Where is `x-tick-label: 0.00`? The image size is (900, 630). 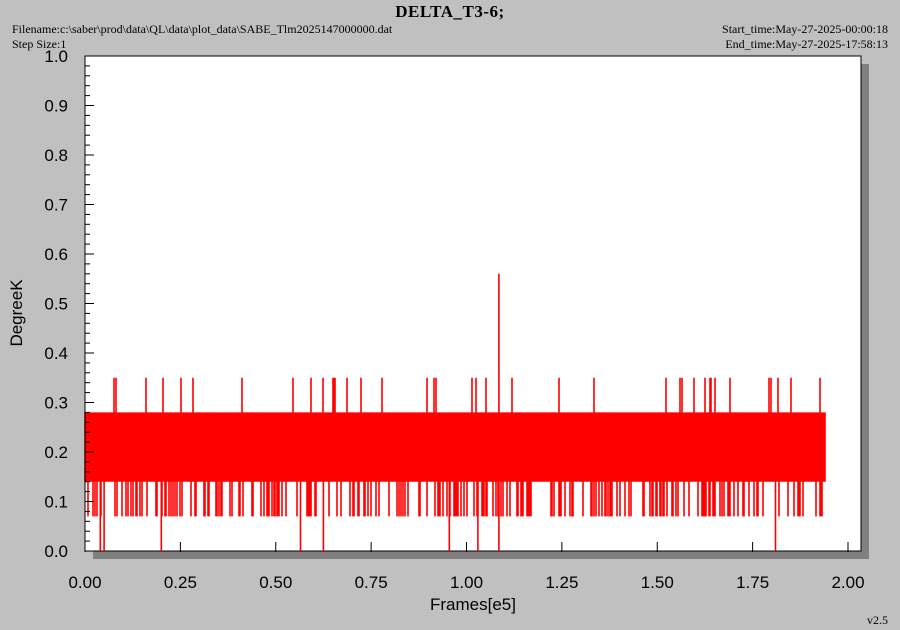
x-tick-label: 0.00 is located at coordinates (84, 582).